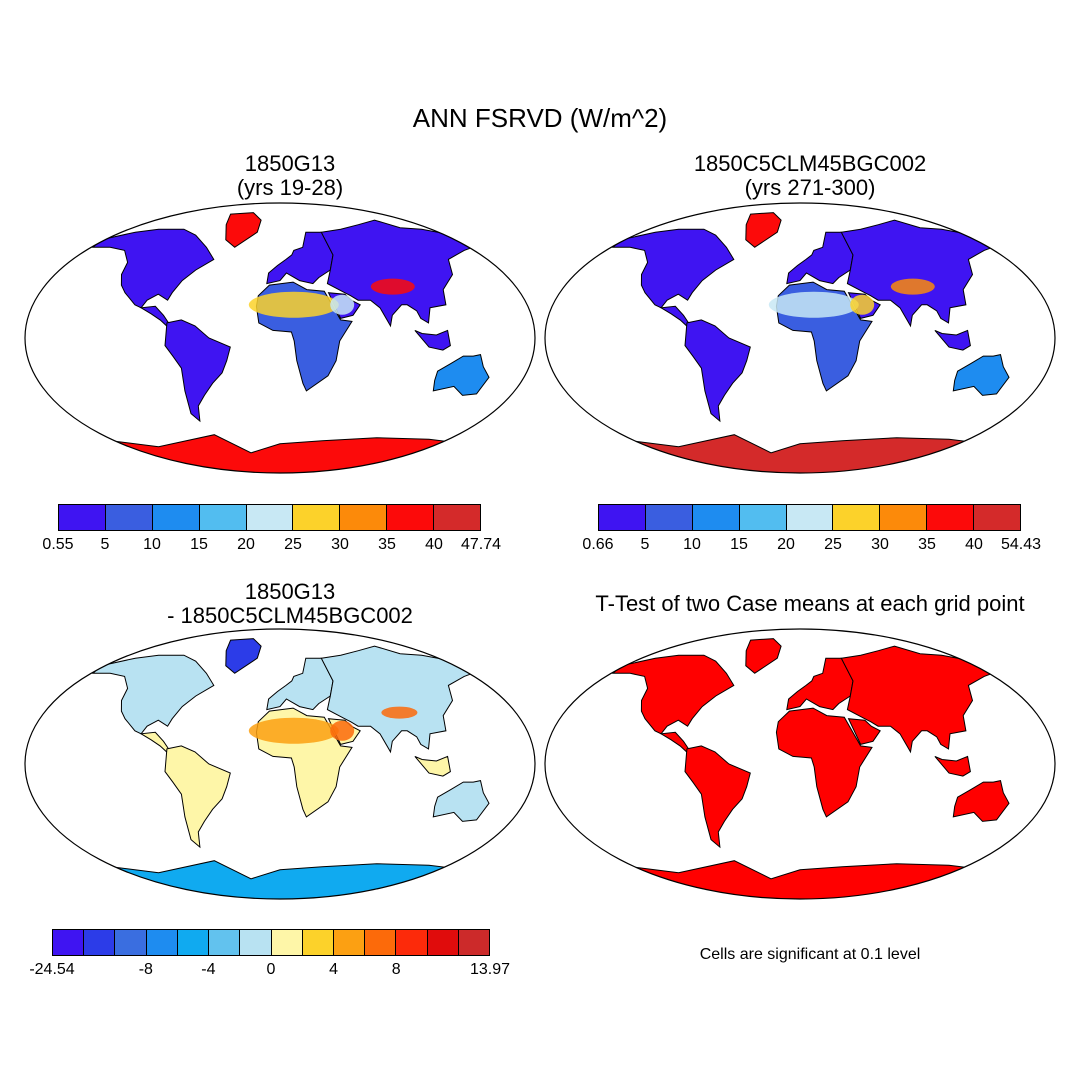  I want to click on landmass-arabia, so click(864, 731).